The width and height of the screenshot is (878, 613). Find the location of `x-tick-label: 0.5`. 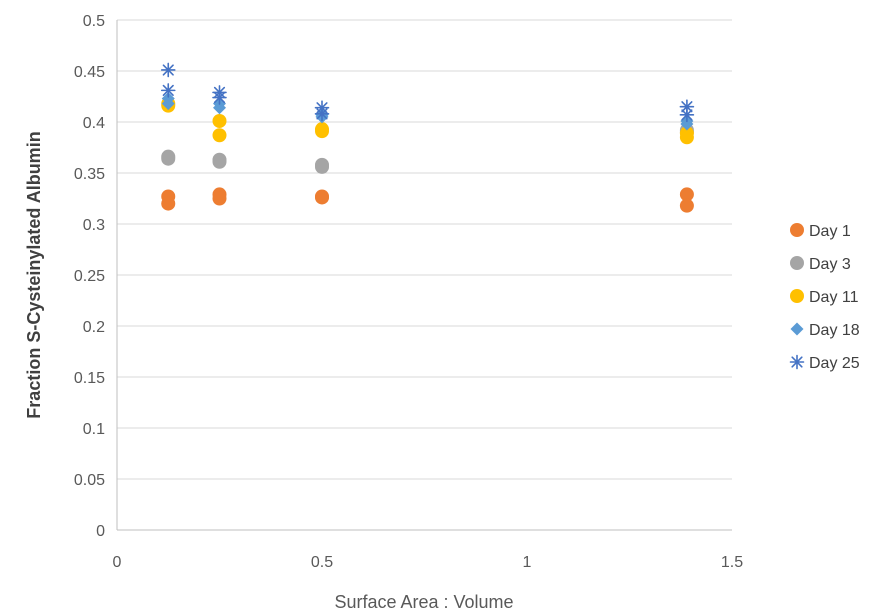

x-tick-label: 0.5 is located at coordinates (322, 562).